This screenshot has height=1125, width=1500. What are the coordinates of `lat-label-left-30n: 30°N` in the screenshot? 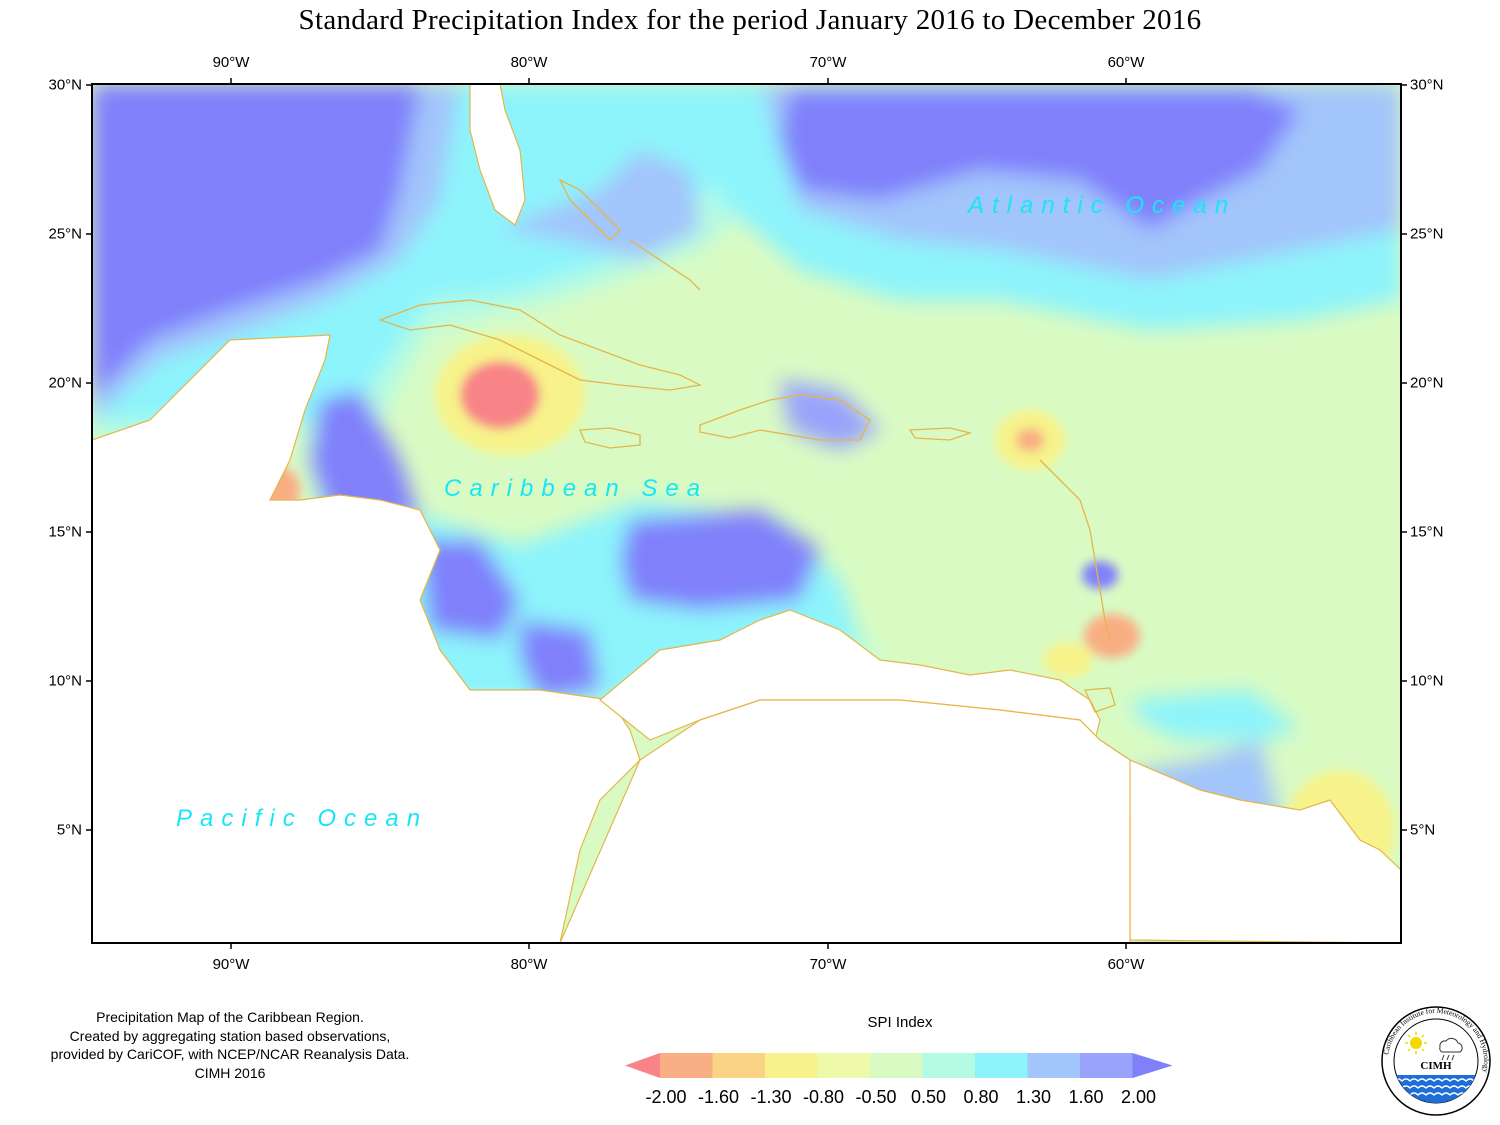 It's located at (65, 85).